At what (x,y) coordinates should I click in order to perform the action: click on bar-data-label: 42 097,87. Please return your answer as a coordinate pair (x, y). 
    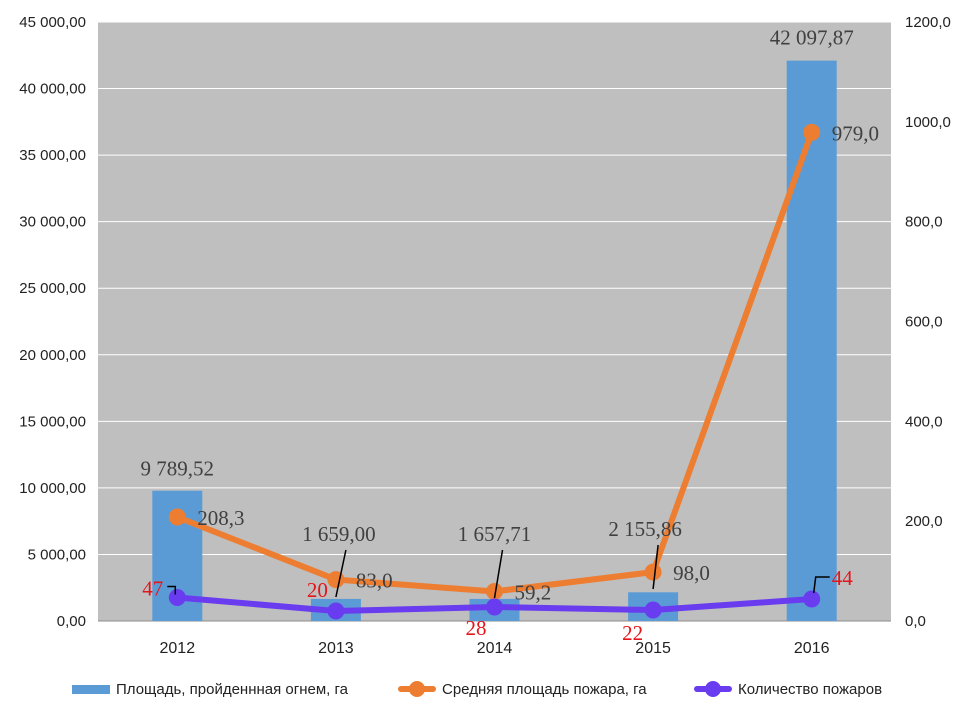
    Looking at the image, I should click on (812, 38).